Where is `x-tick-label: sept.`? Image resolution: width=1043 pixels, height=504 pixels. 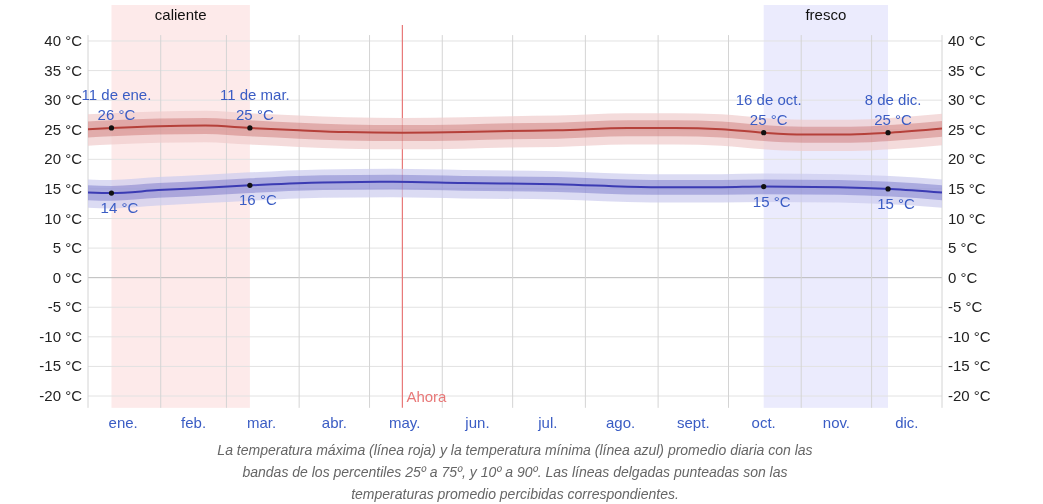 x-tick-label: sept. is located at coordinates (693, 422).